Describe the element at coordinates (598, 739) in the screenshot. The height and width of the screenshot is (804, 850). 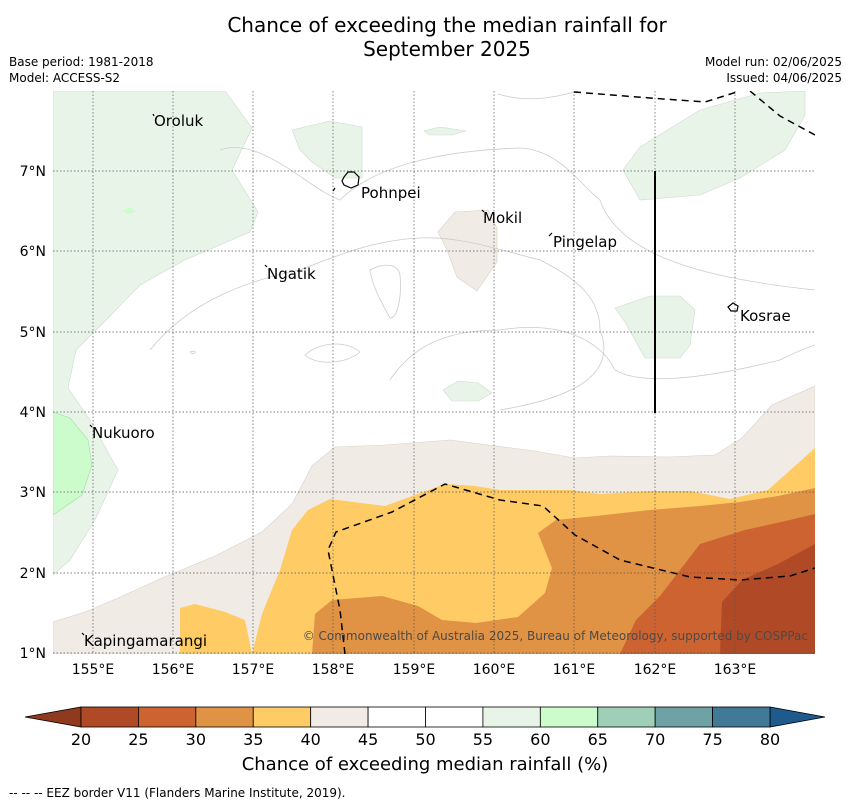
I see `colorbar-tick-label: 65` at that location.